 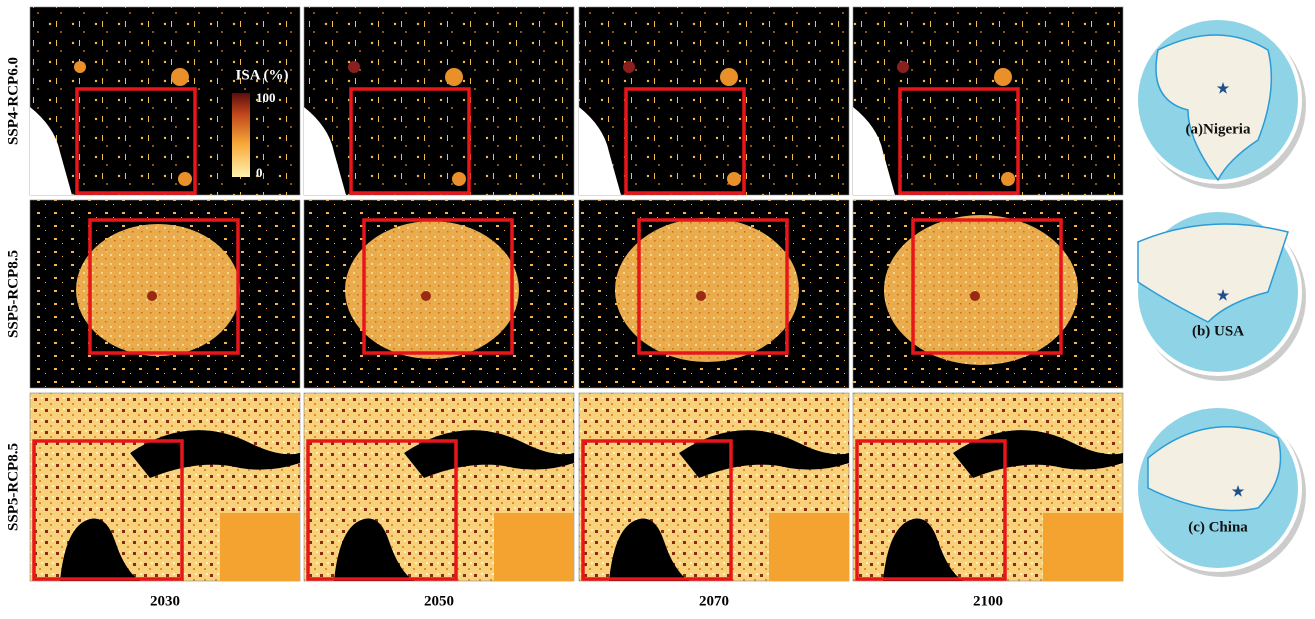 What do you see at coordinates (266, 97) in the screenshot?
I see `colorbar-max: 100` at bounding box center [266, 97].